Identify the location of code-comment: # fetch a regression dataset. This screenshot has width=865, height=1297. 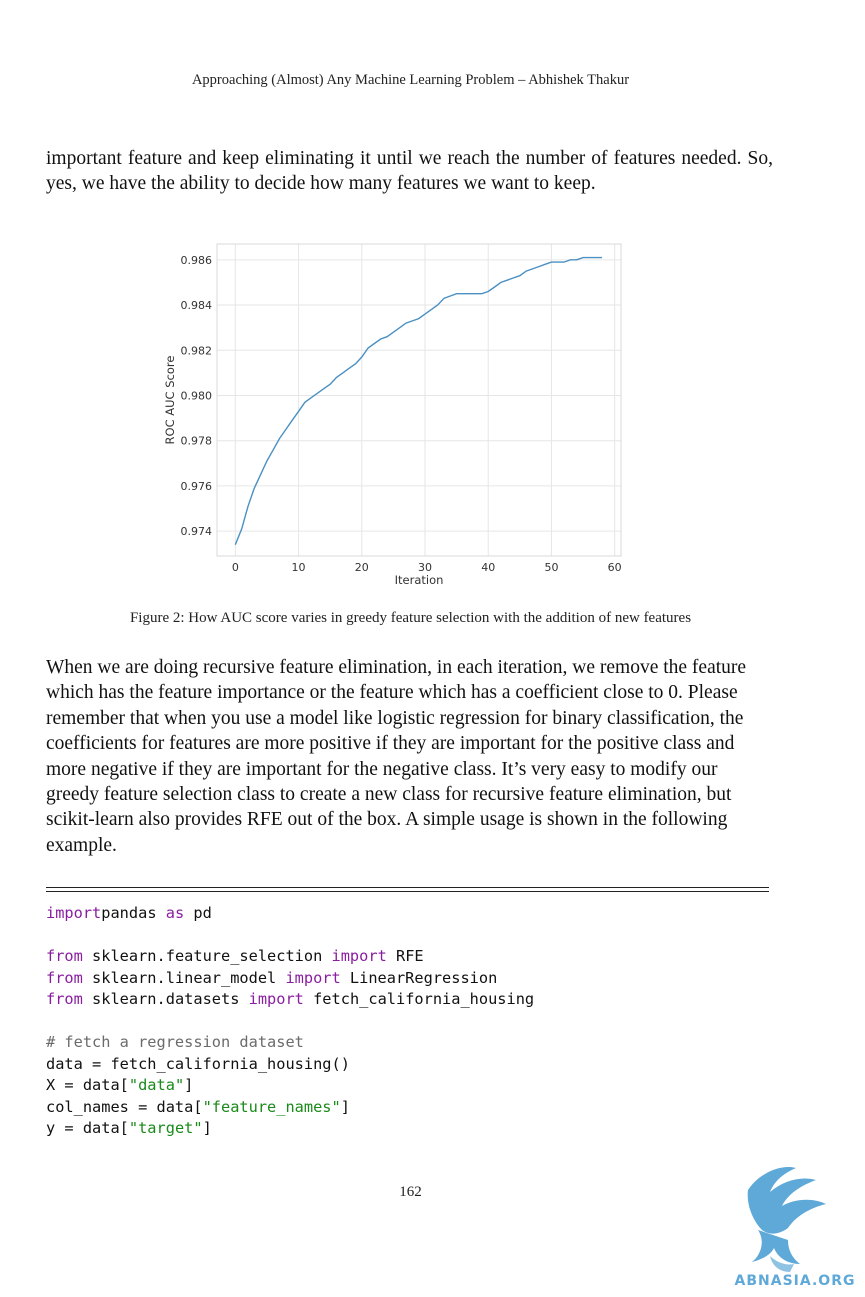
(175, 1042).